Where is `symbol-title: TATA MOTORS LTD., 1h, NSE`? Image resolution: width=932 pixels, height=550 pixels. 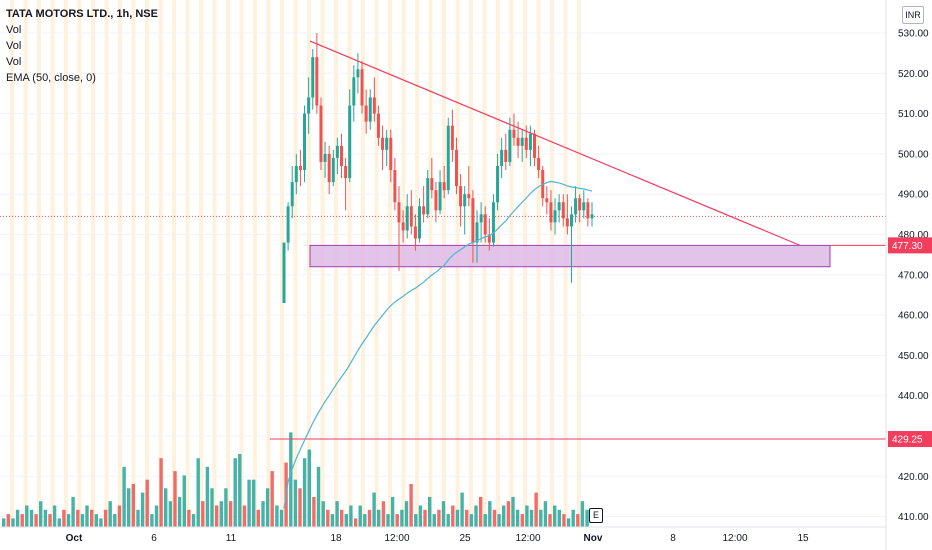 symbol-title: TATA MOTORS LTD., 1h, NSE is located at coordinates (82, 14).